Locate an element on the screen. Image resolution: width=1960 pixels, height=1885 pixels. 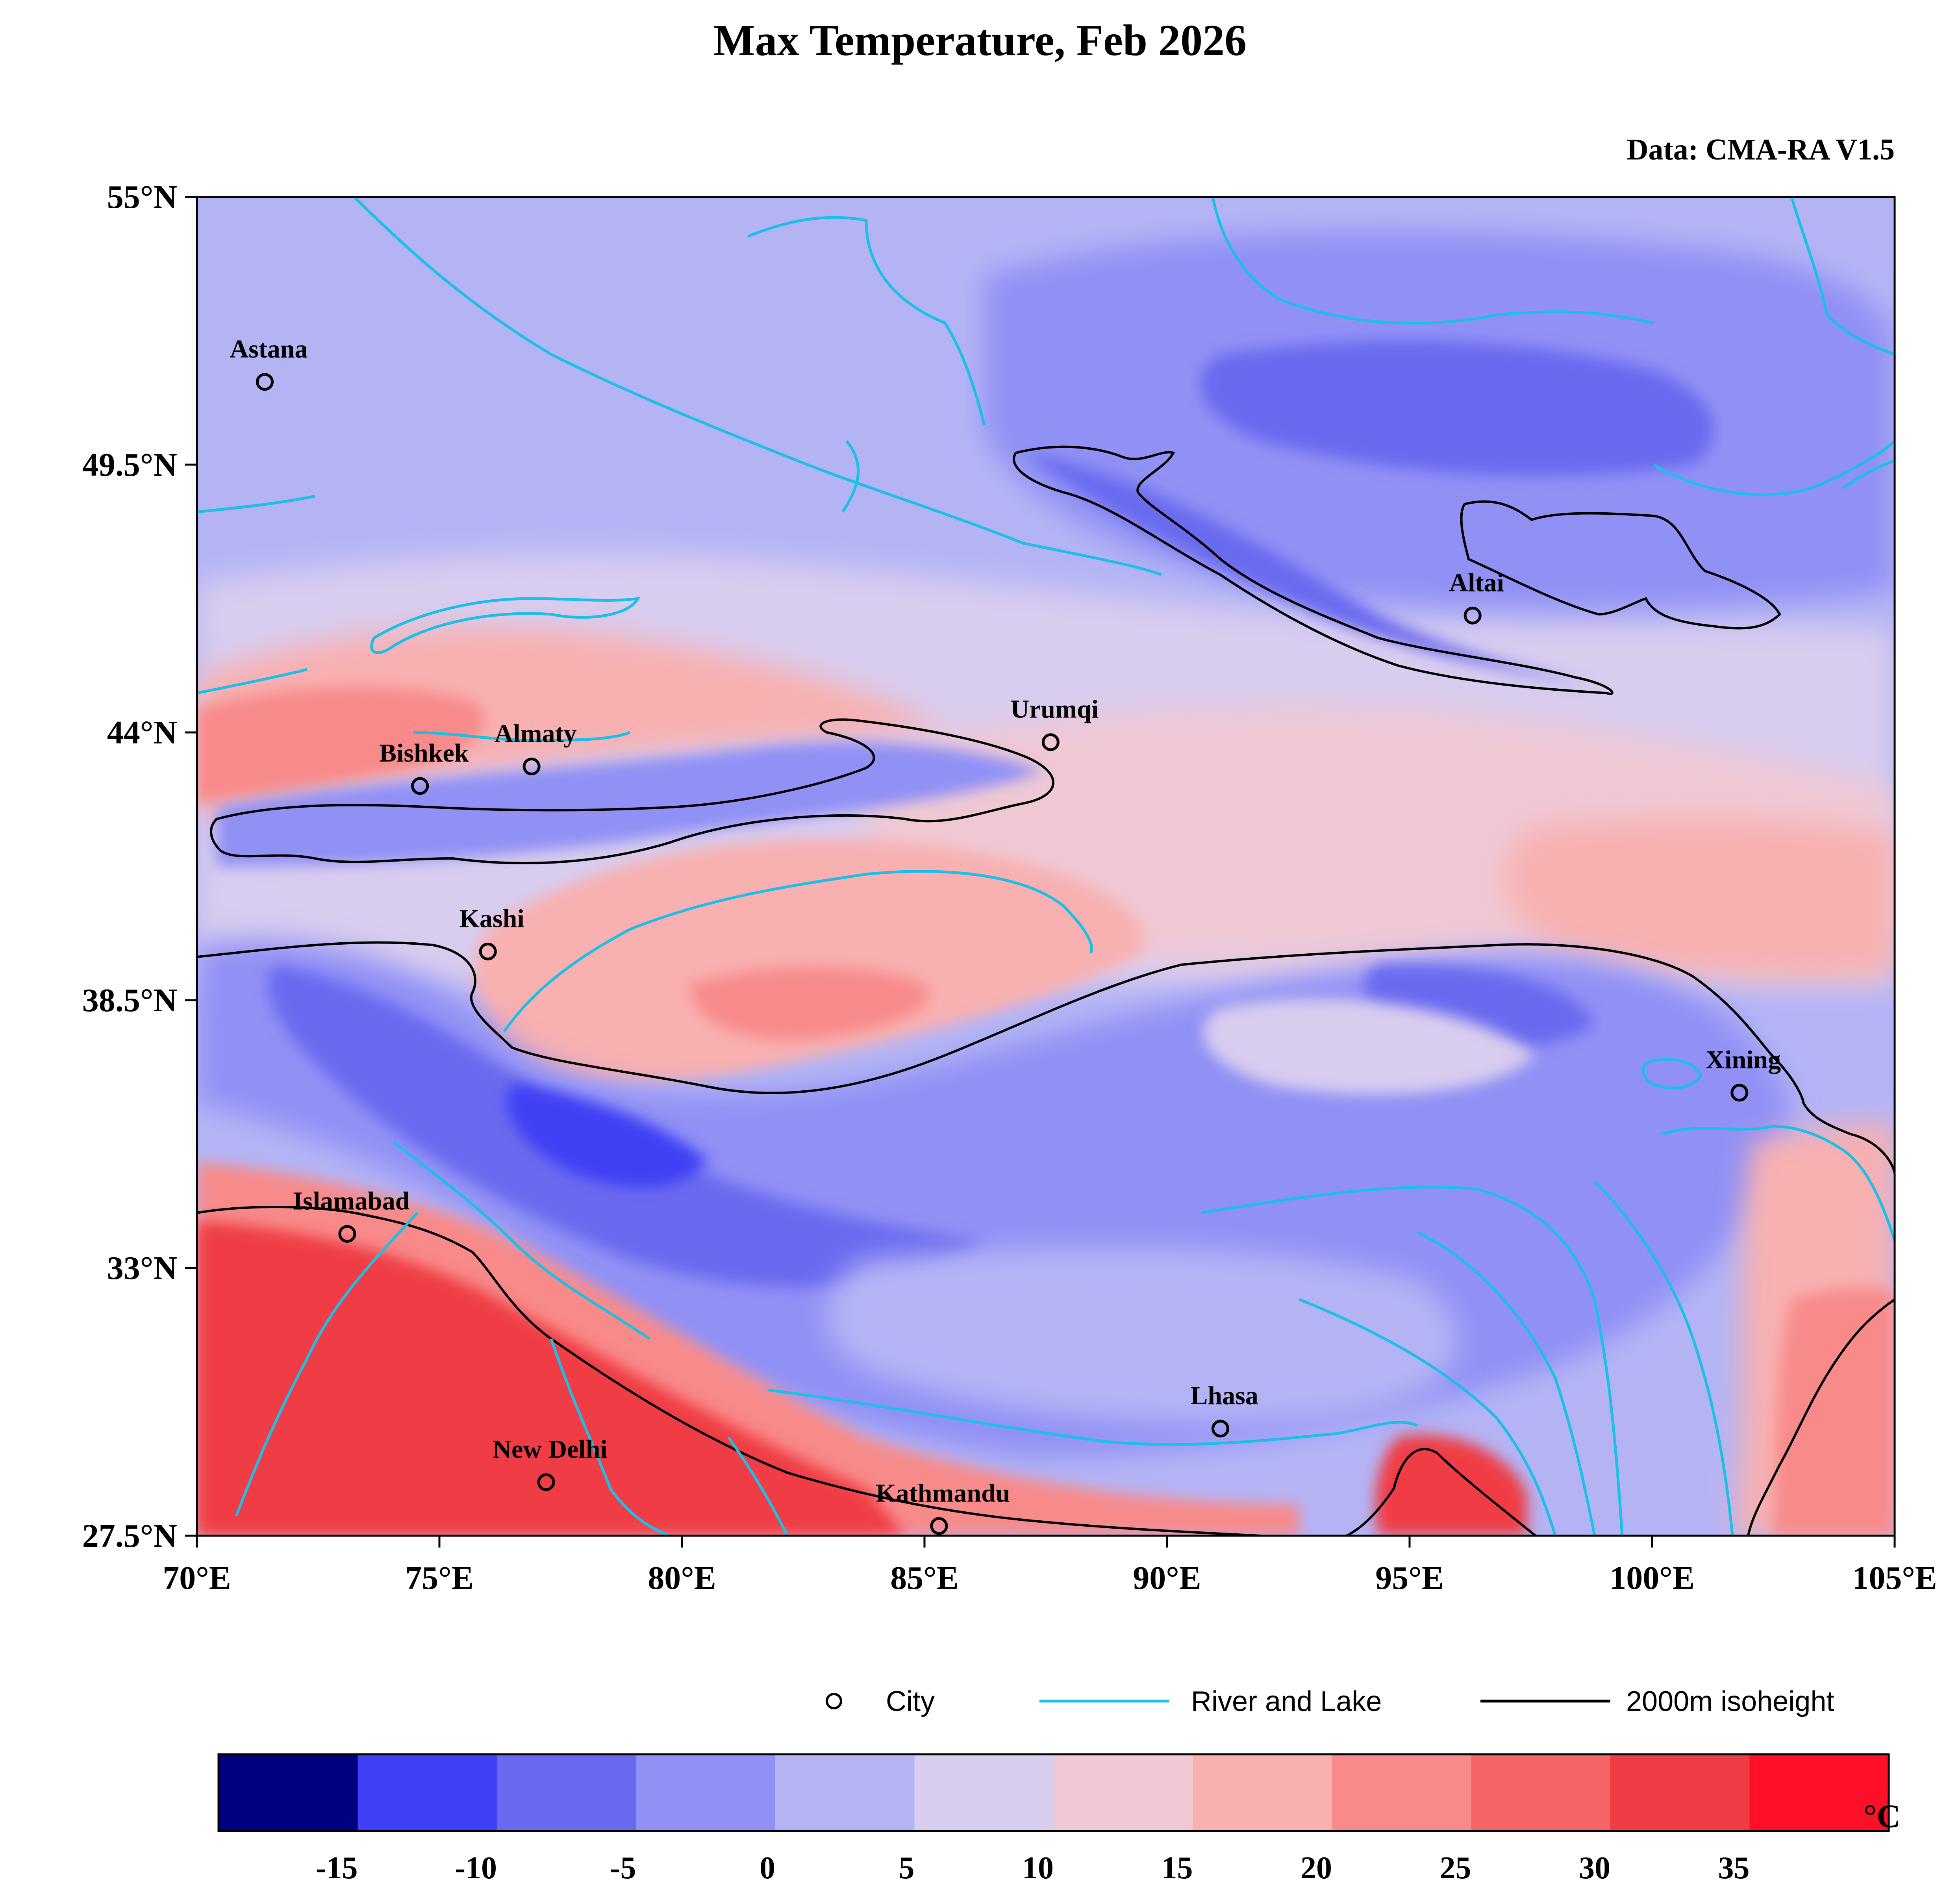
city-label: Almaty is located at coordinates (536, 733).